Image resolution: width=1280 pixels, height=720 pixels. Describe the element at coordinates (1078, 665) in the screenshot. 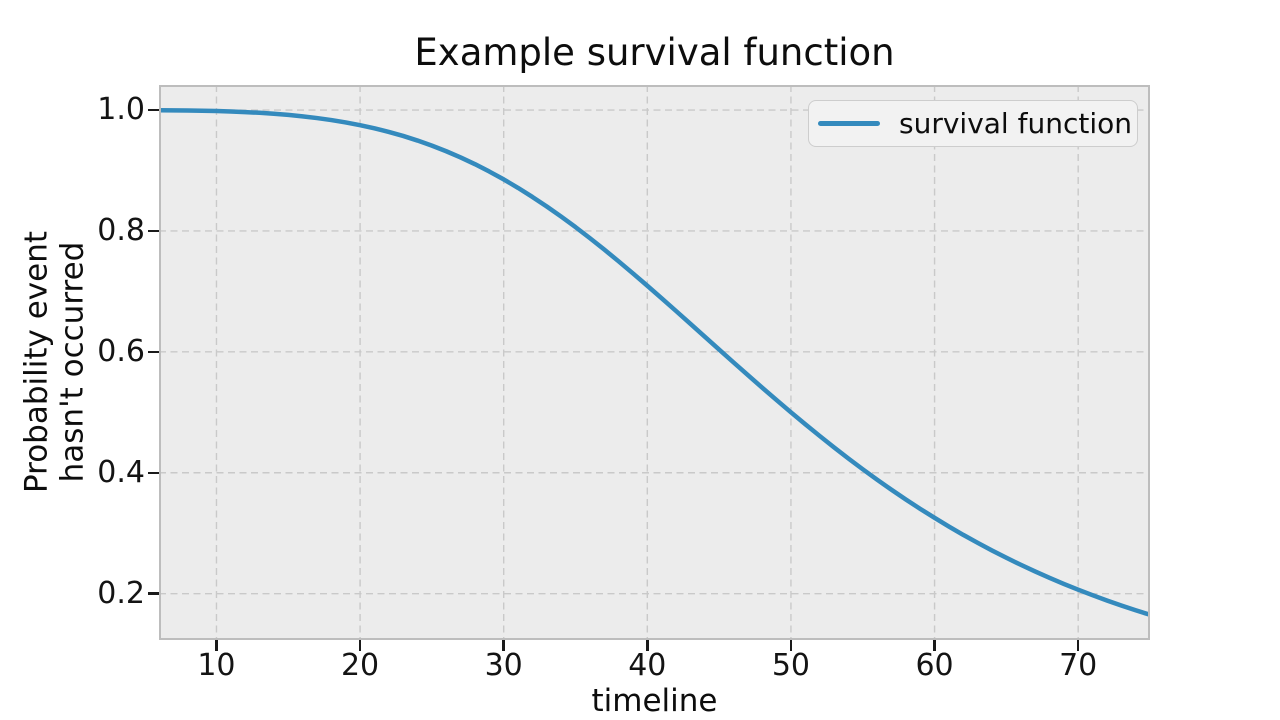

I see `x-tick-label: 70` at that location.